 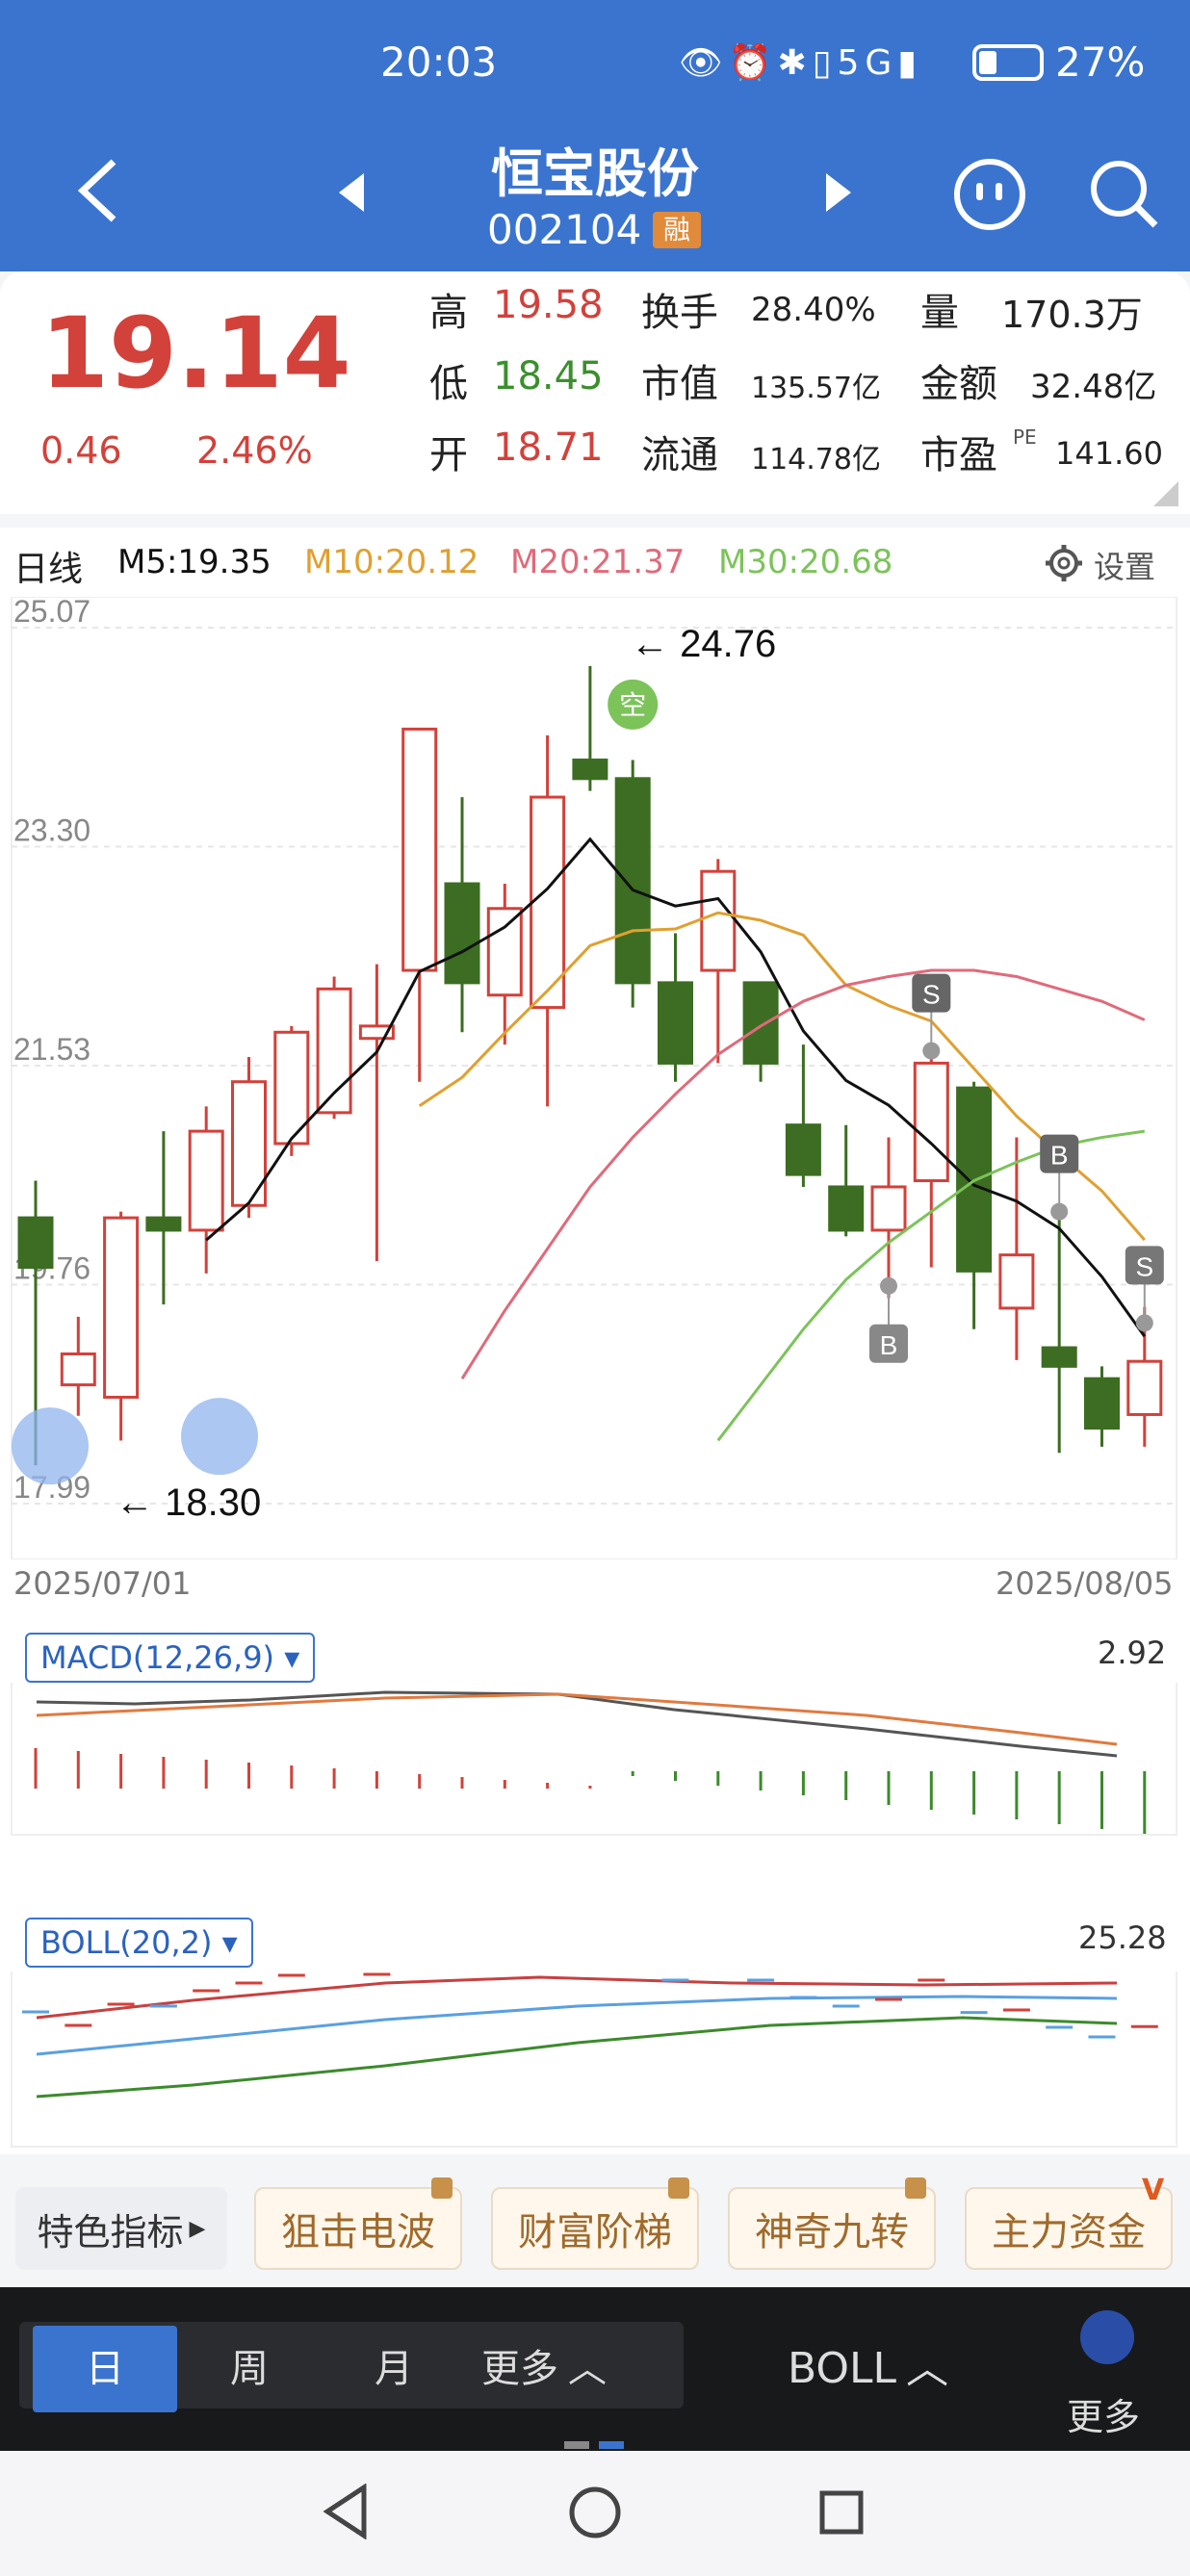 I want to click on high-mark-label: ← 24.76, so click(x=704, y=644).